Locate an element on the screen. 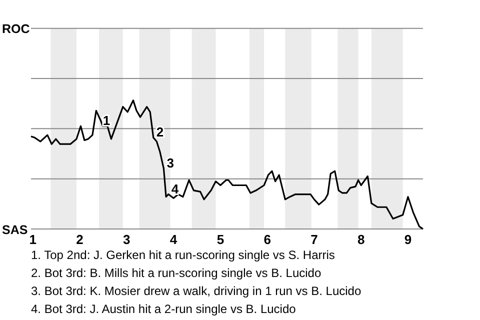 The width and height of the screenshot is (480, 320). text: 1. Top 2nd: J. Gerken hit a run-scoring single vs S. Harris is located at coordinates (183, 255).